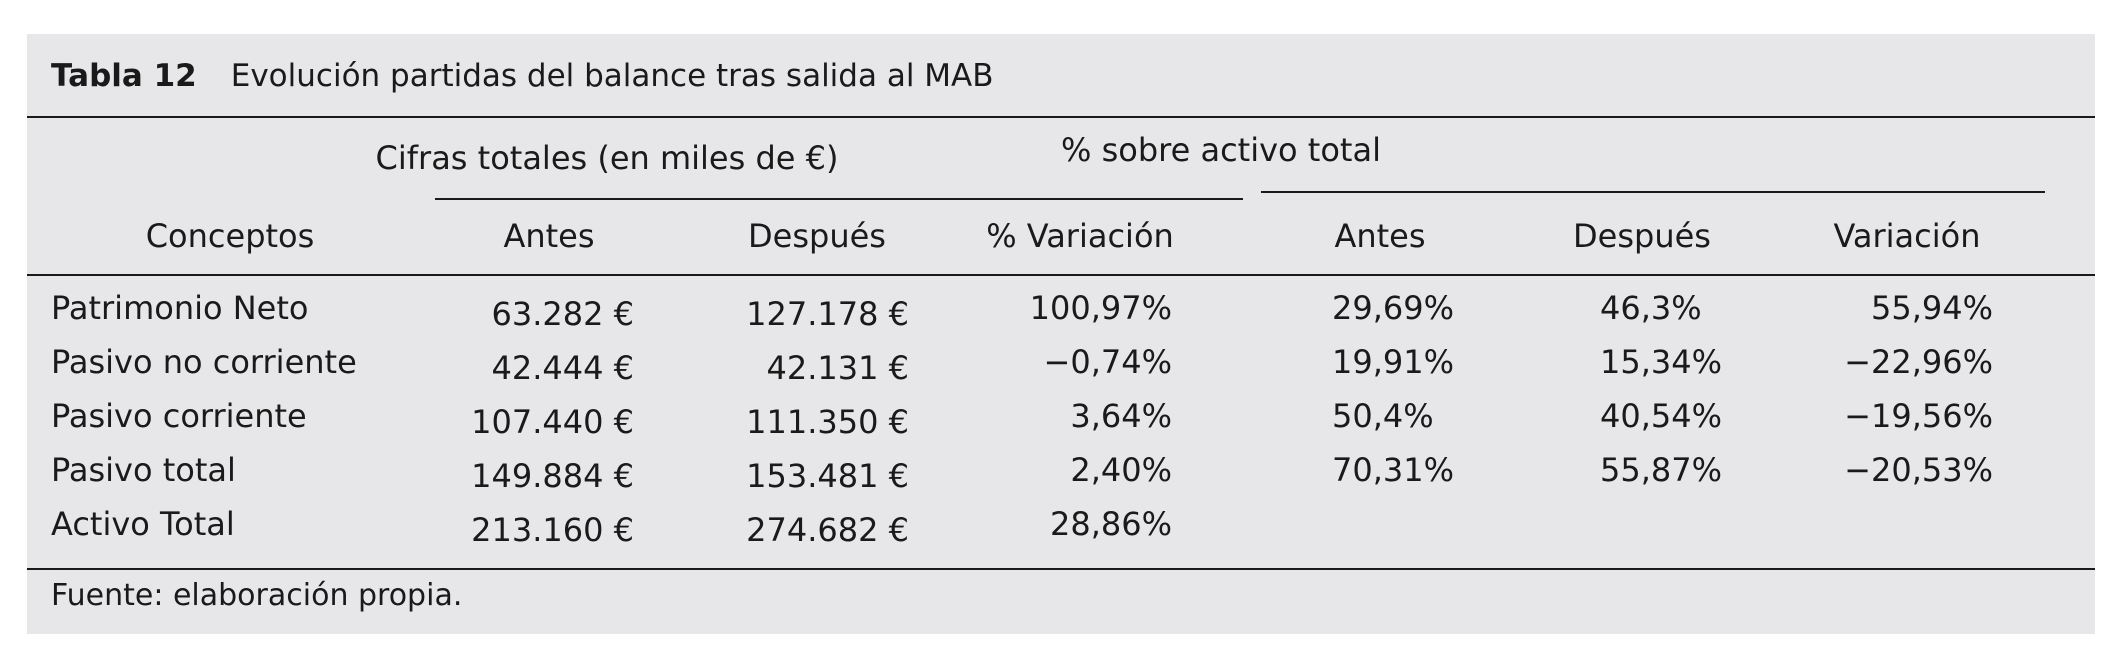  What do you see at coordinates (552, 530) in the screenshot?
I see `cell-antes: 213.160 €` at bounding box center [552, 530].